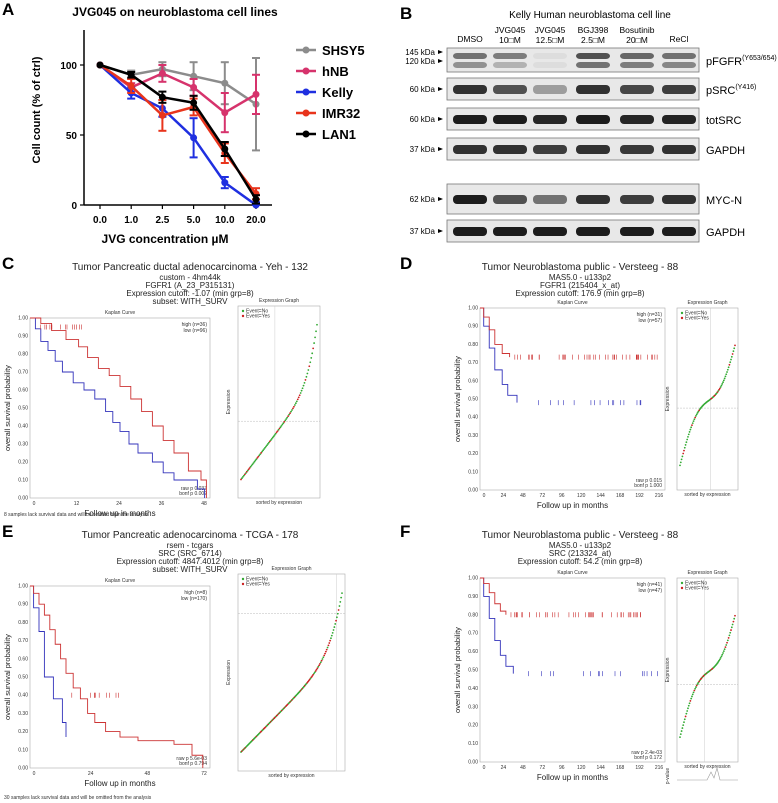 The image size is (778, 803). What do you see at coordinates (731, 90) in the screenshot?
I see `blot-protein-label: pSRC(Y416)` at bounding box center [731, 90].